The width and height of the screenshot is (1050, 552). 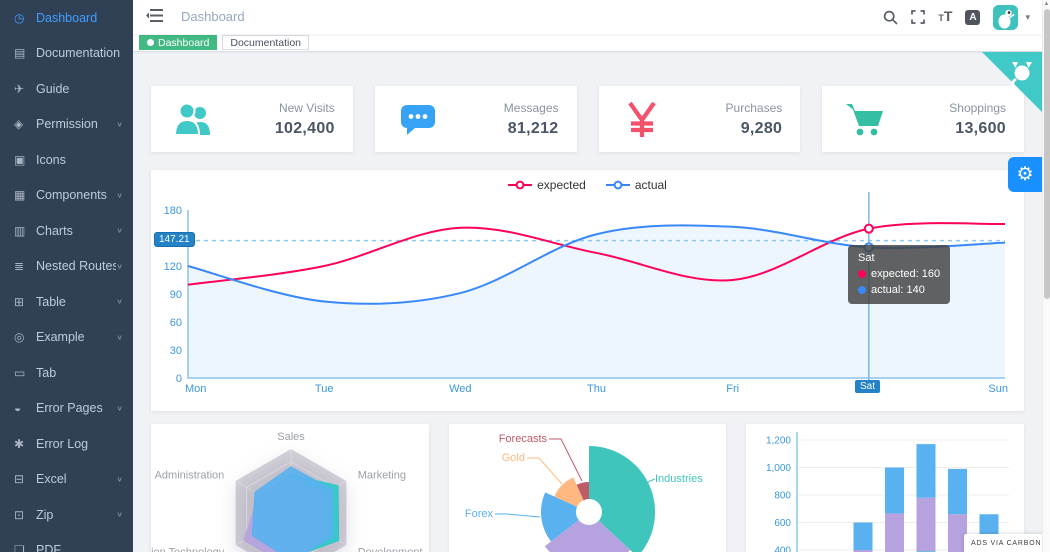 What do you see at coordinates (304, 128) in the screenshot?
I see `stat-value: 102,400` at bounding box center [304, 128].